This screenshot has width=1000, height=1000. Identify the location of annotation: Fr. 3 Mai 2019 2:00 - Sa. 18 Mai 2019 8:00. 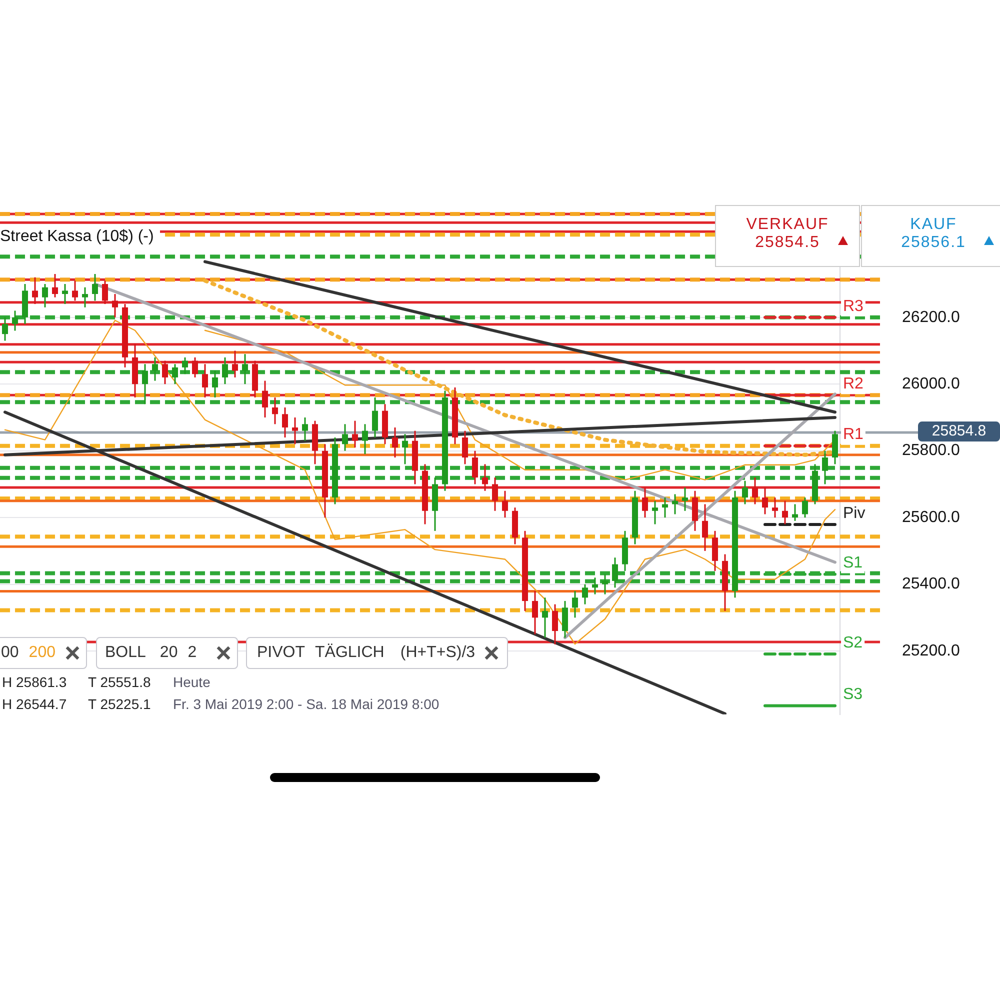
(306, 704).